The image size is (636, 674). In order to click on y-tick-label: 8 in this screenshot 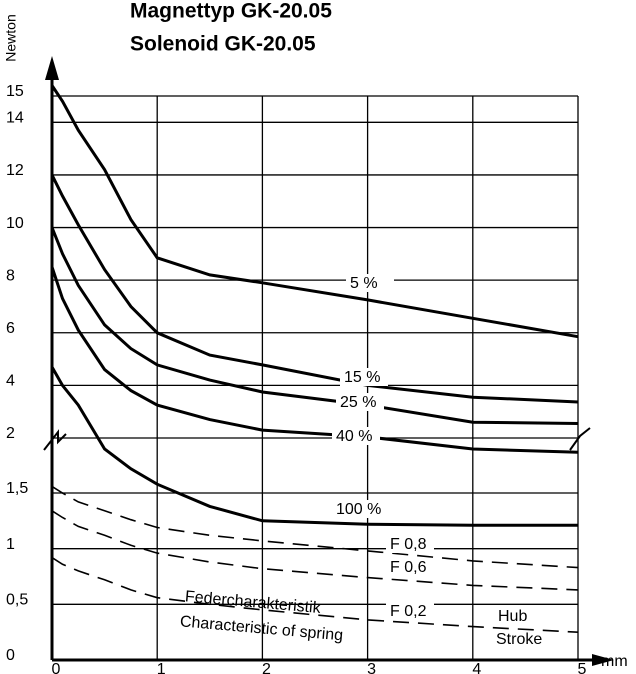, I will do `click(10, 275)`.